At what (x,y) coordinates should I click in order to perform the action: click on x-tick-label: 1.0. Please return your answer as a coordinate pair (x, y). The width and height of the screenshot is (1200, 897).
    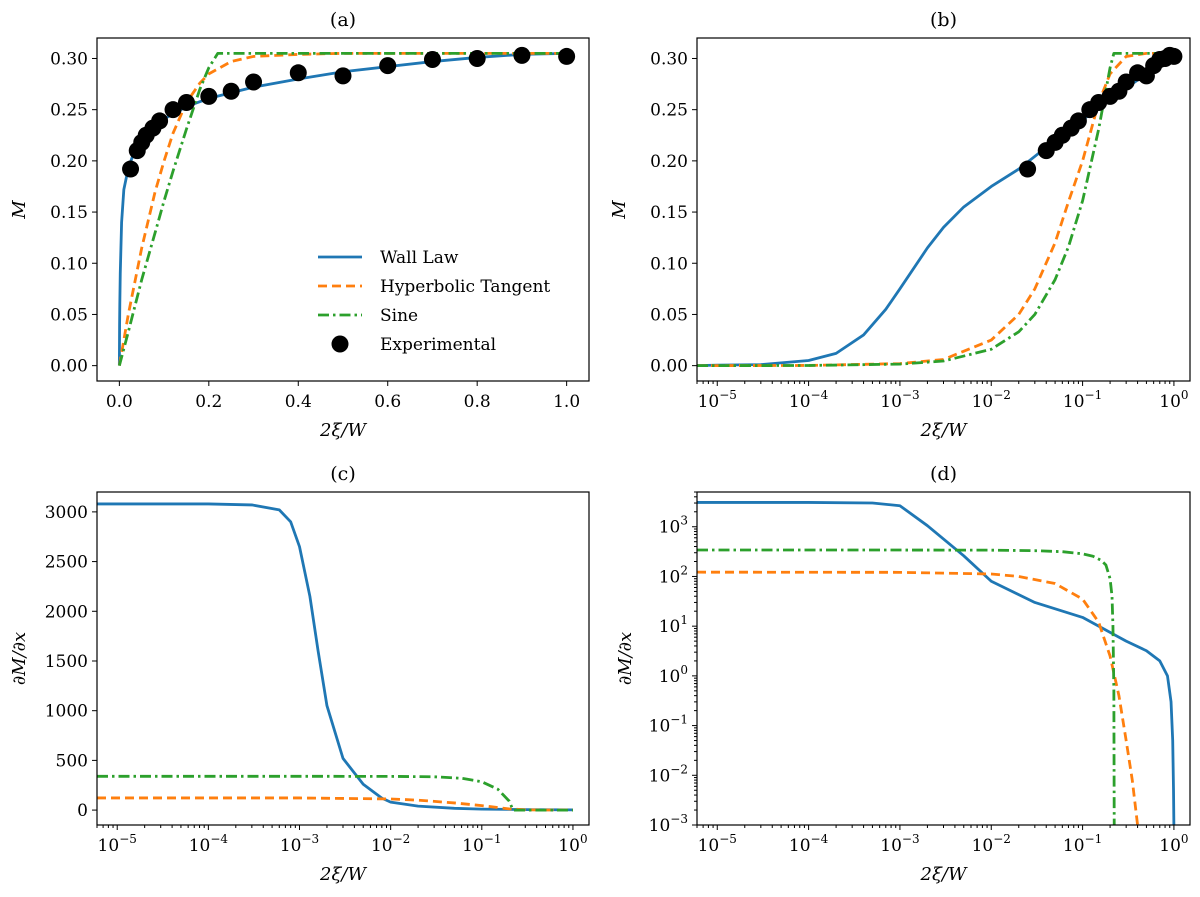
    Looking at the image, I should click on (566, 402).